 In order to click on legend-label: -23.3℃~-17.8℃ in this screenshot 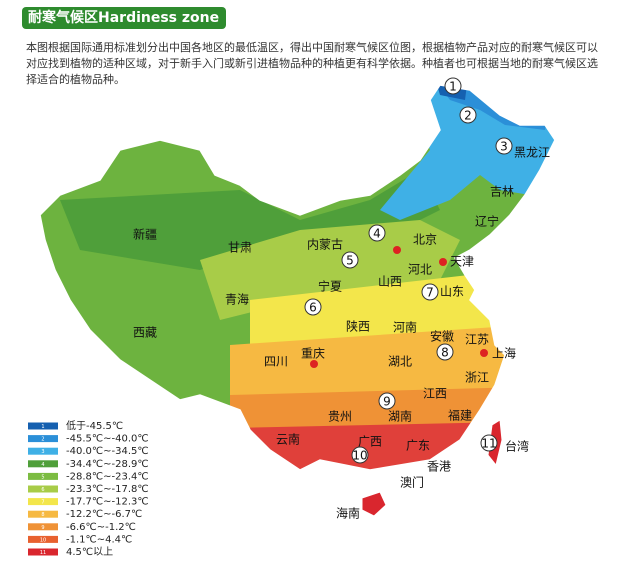, I will do `click(107, 489)`.